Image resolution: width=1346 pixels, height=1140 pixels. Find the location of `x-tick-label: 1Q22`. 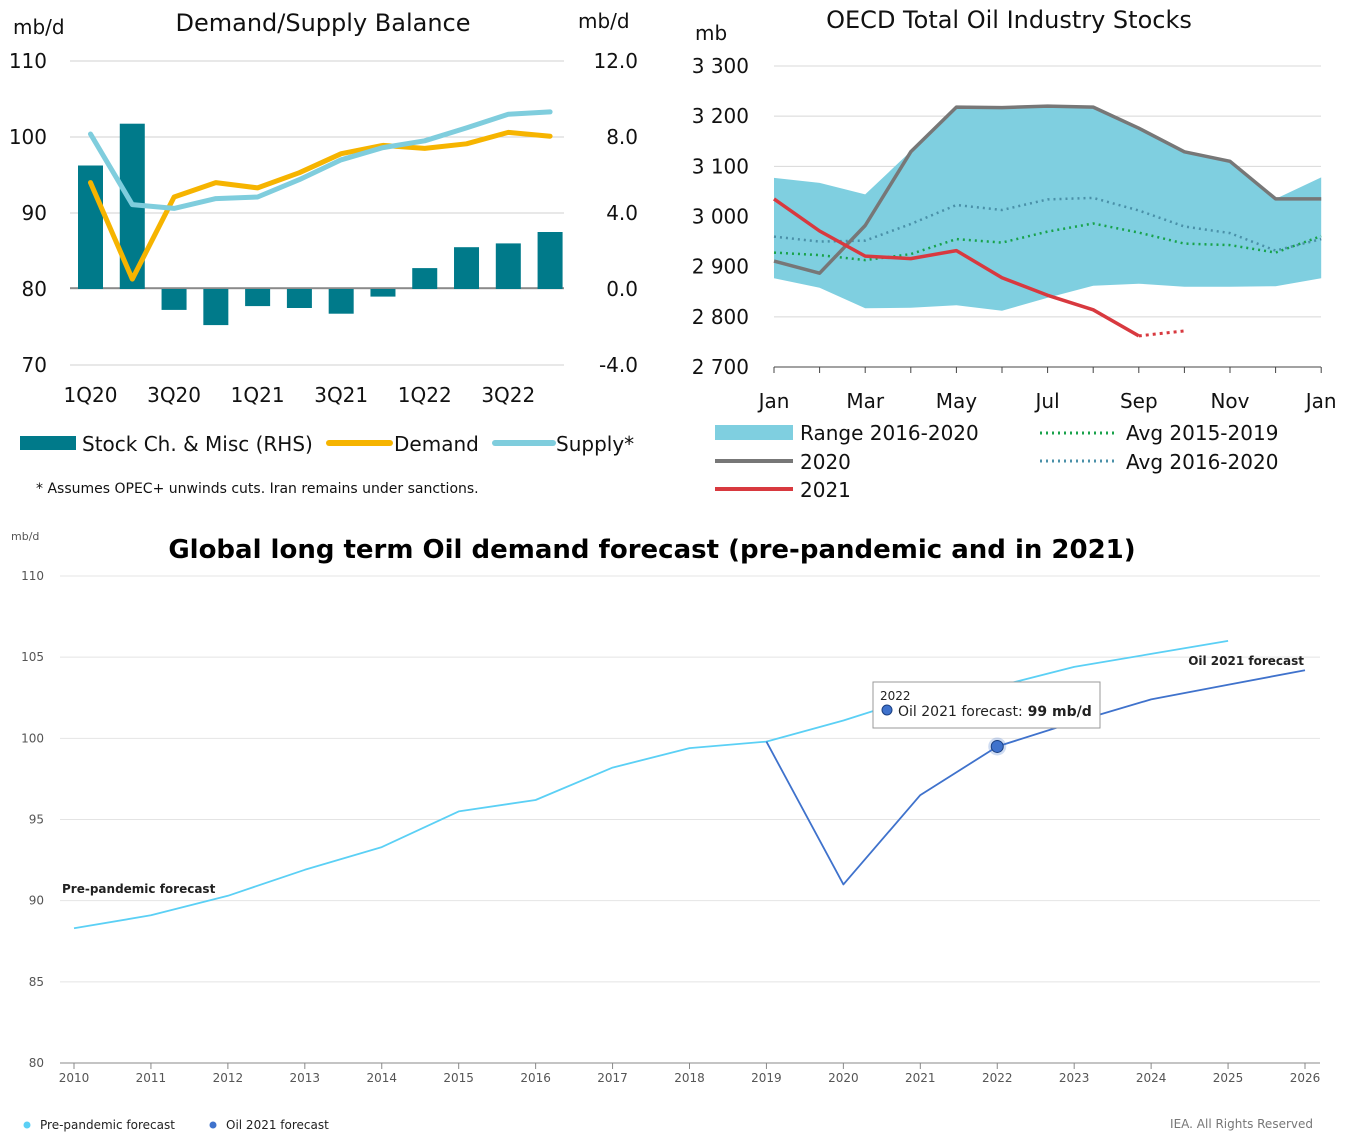

x-tick-label: 1Q22 is located at coordinates (425, 395).